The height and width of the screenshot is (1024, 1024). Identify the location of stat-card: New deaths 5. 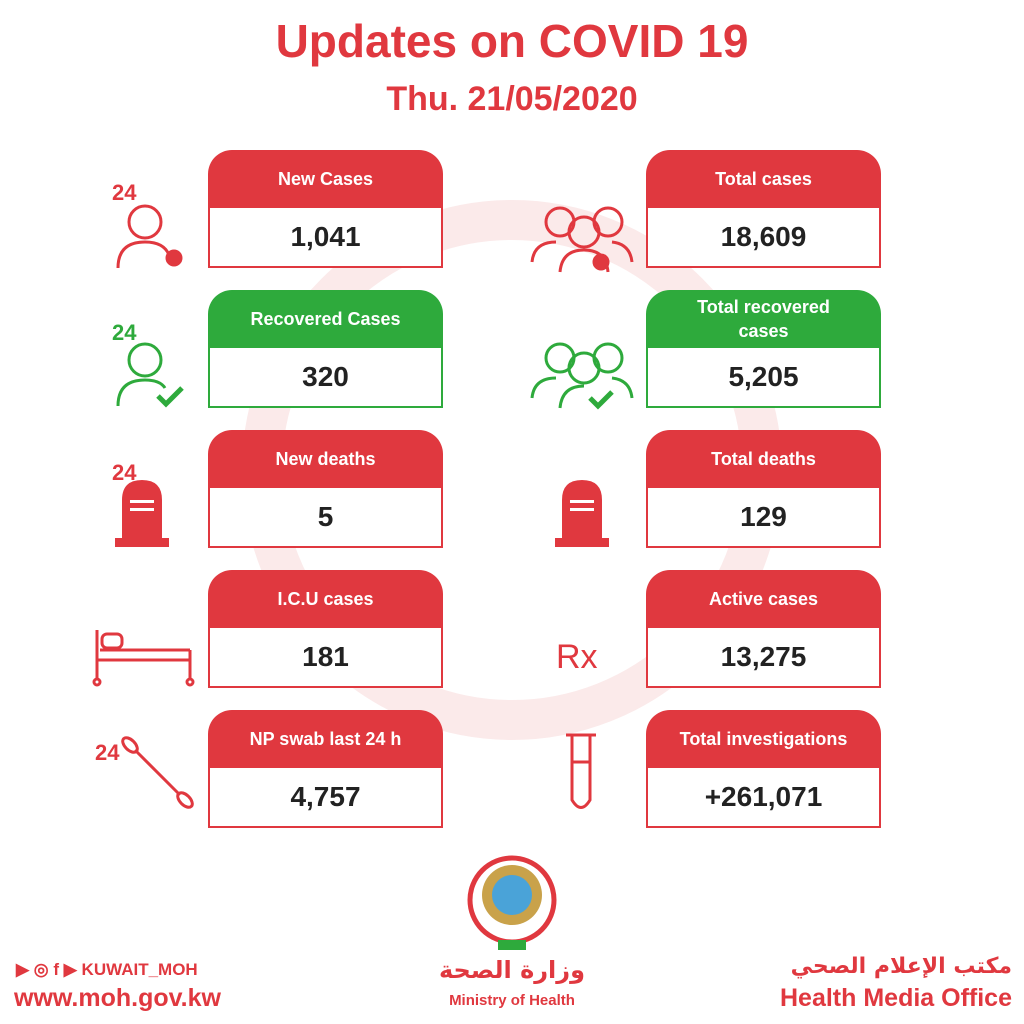
(325, 489).